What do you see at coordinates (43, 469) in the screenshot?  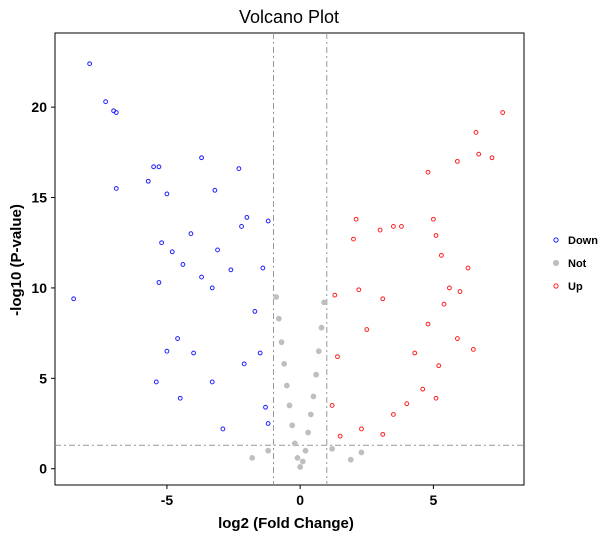 I see `y-tick-label: 0` at bounding box center [43, 469].